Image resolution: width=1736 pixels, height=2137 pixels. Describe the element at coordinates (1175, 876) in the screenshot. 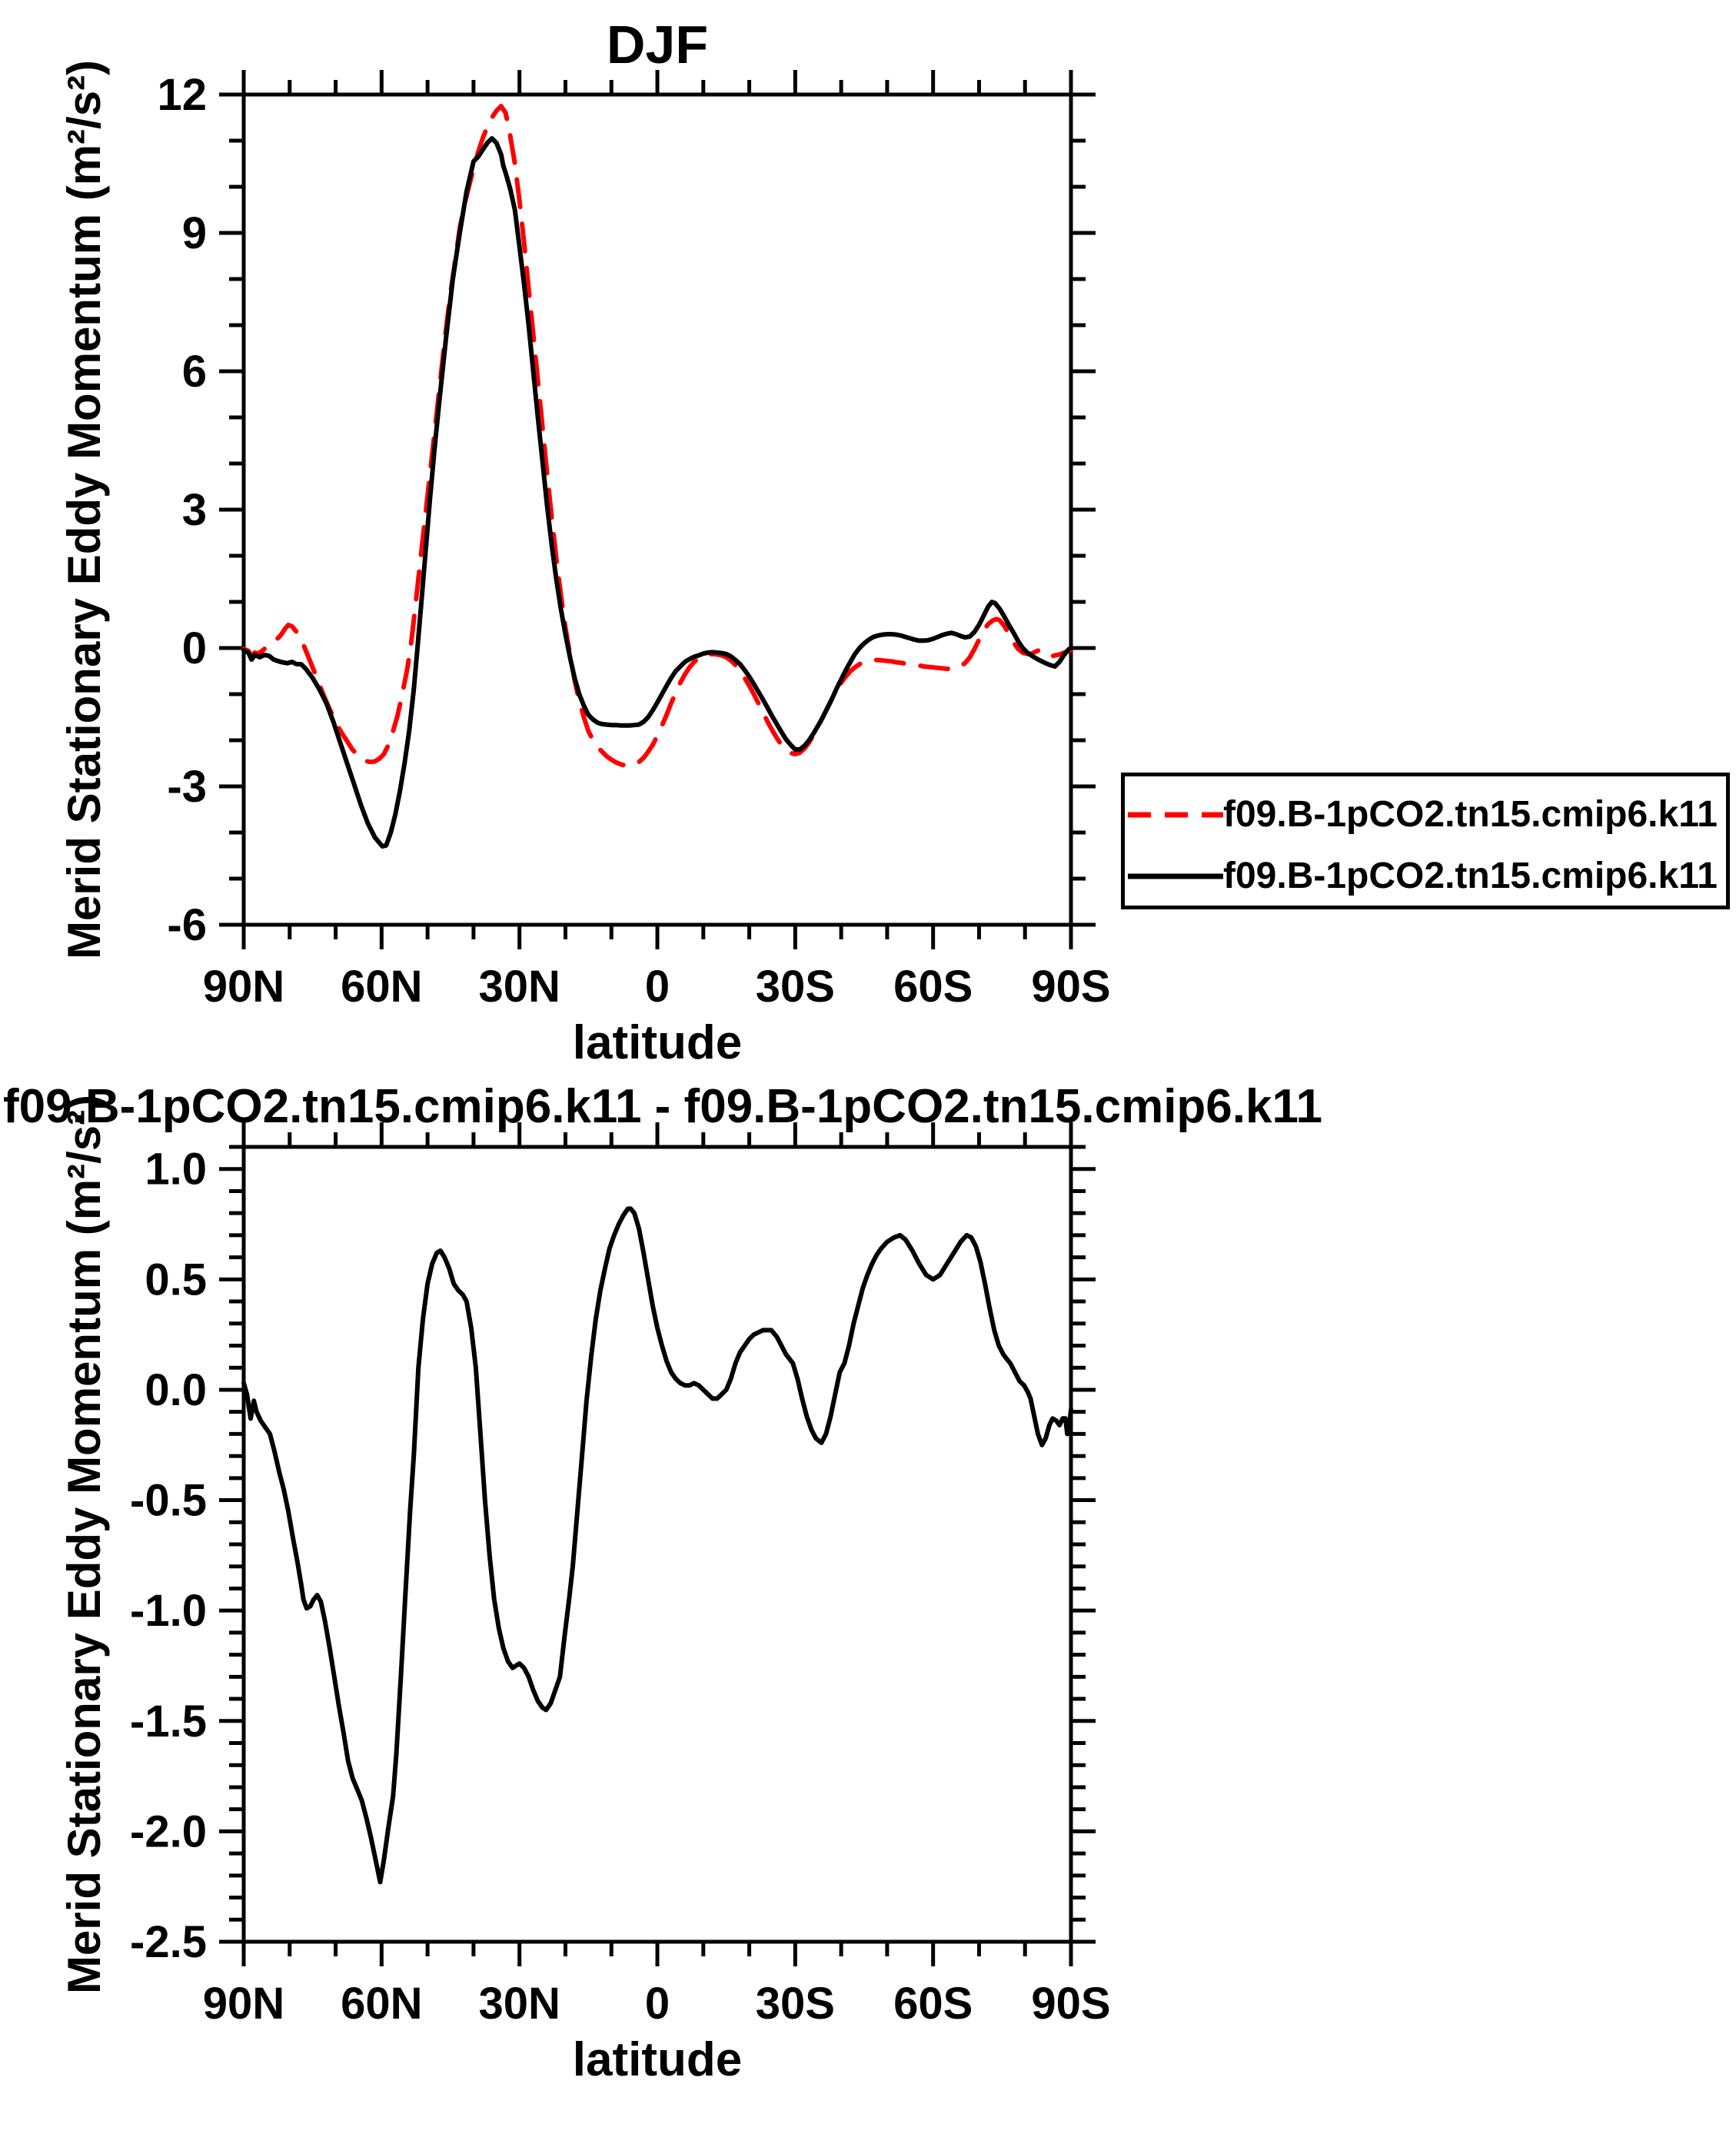

I see `legend-black-solid-line-icon` at that location.